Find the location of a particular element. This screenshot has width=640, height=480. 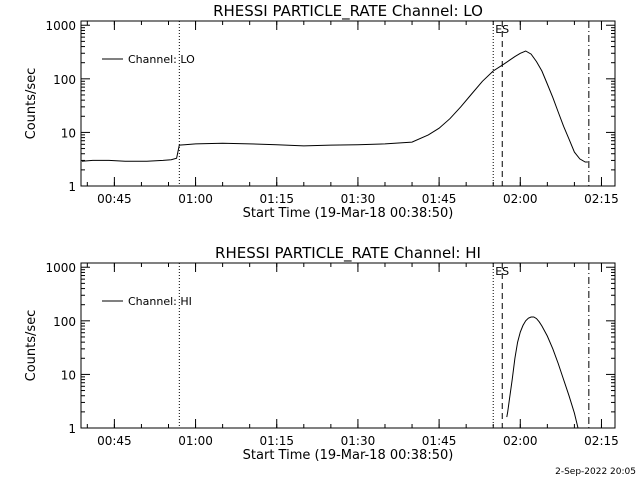

data-series-line is located at coordinates (542, 372).